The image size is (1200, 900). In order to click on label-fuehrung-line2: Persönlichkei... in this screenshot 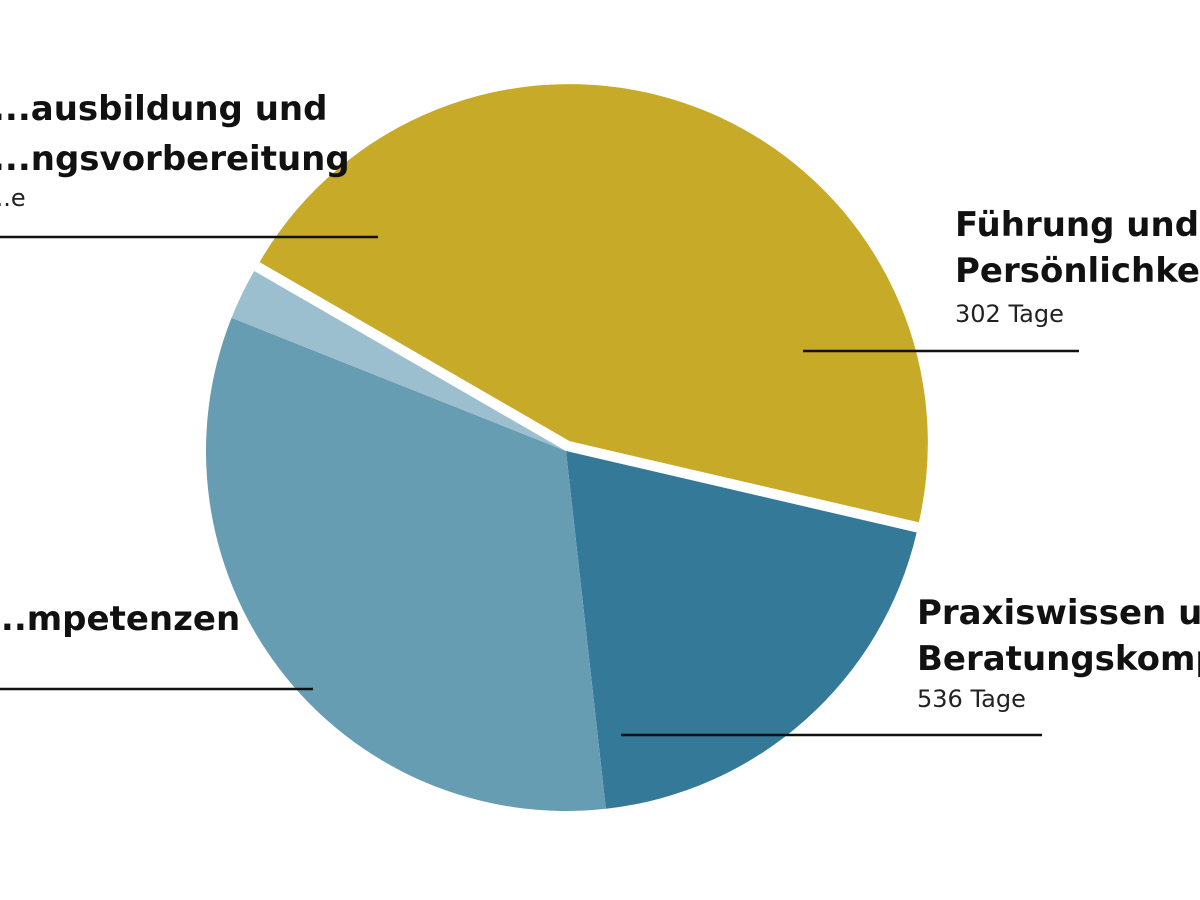, I will do `click(1077, 271)`.